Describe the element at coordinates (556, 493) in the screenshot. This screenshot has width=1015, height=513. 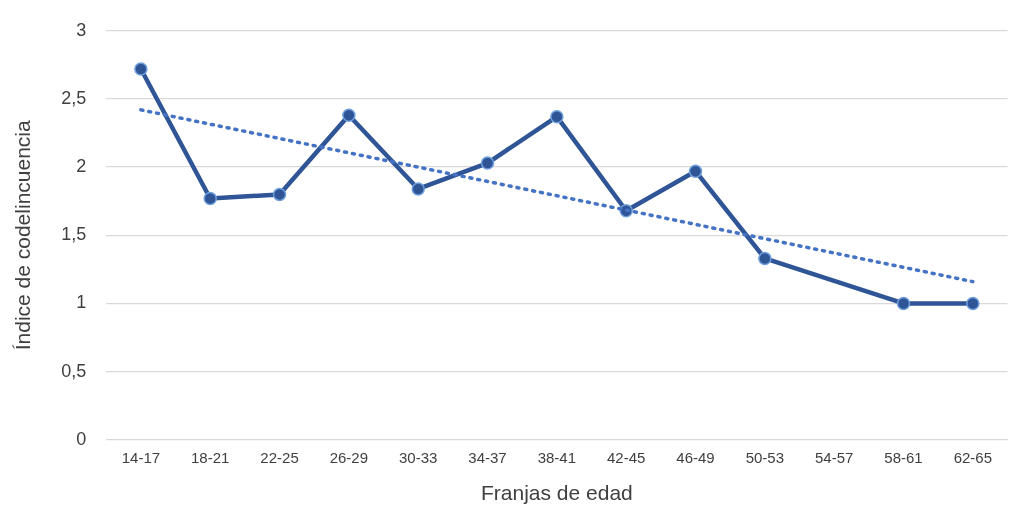
I see `x-axis-title: Franjas de edad` at that location.